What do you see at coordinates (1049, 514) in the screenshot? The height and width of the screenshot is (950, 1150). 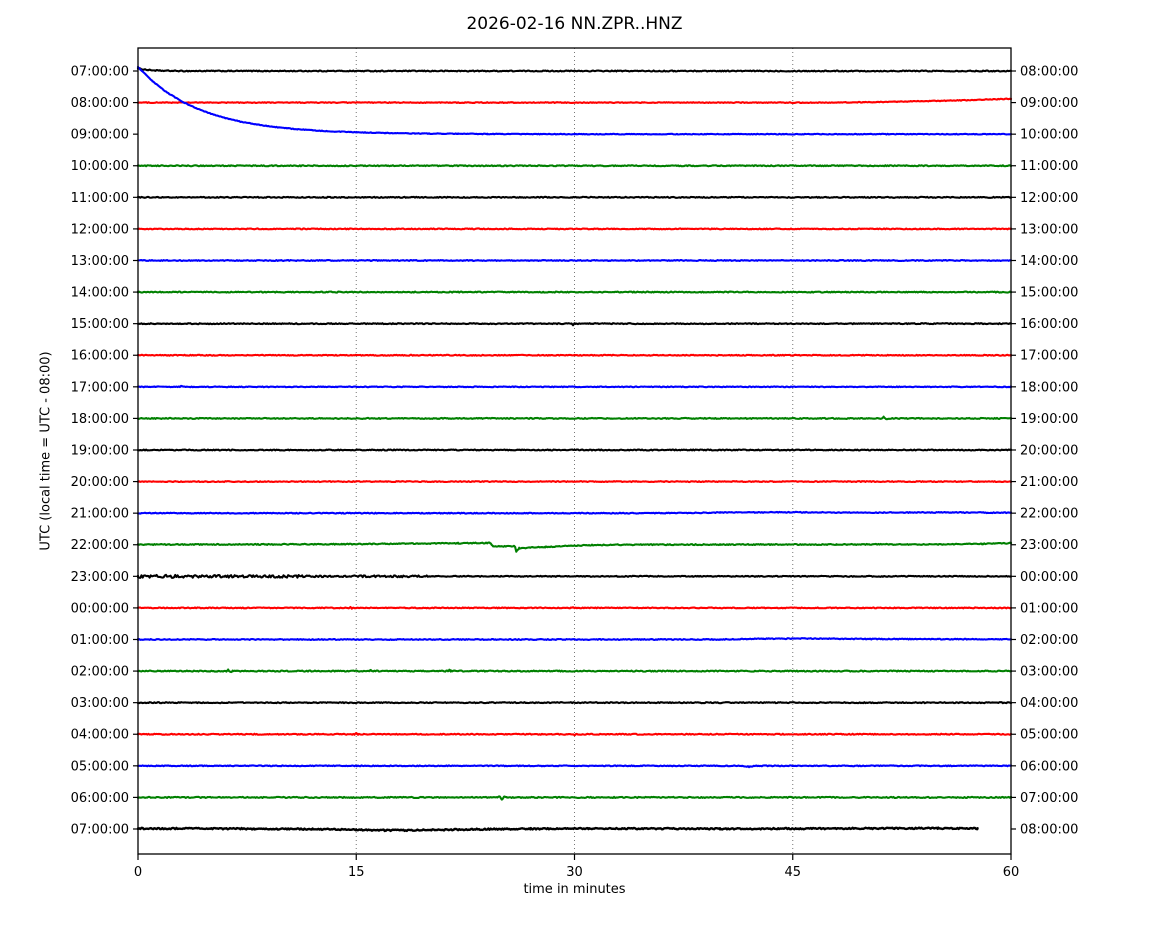 I see `right-time-label: 22:00:00` at bounding box center [1049, 514].